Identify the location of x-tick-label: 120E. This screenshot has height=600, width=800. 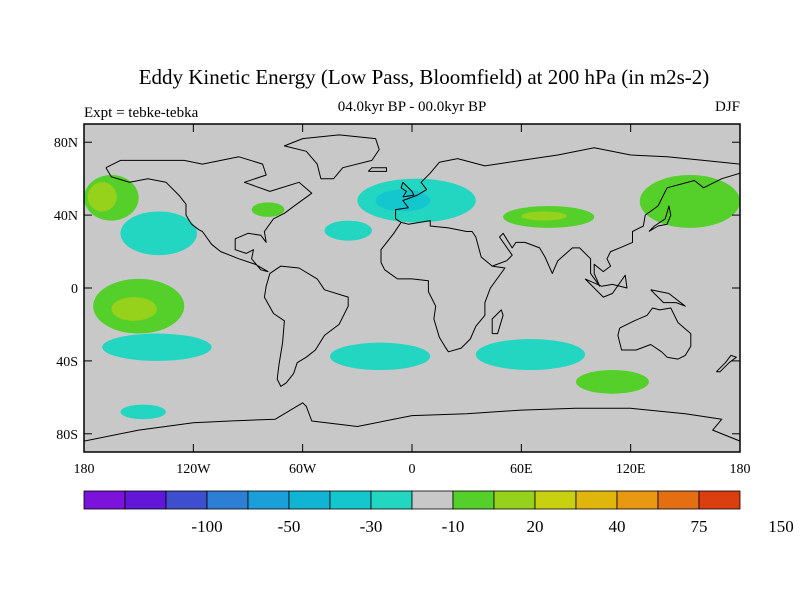
(631, 469).